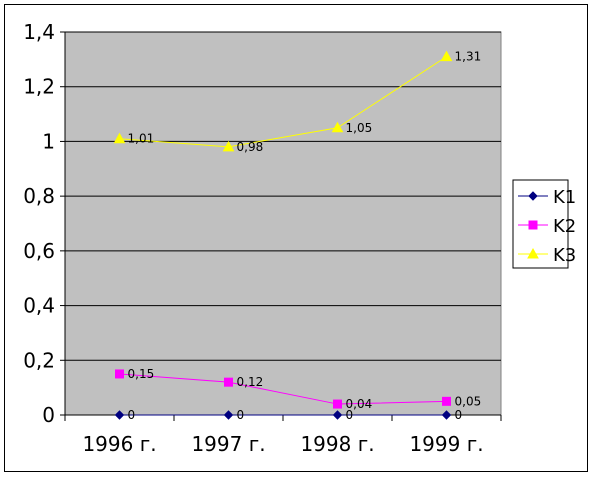 This screenshot has width=594, height=478. I want to click on y-tick-label: 1,2, so click(39, 87).